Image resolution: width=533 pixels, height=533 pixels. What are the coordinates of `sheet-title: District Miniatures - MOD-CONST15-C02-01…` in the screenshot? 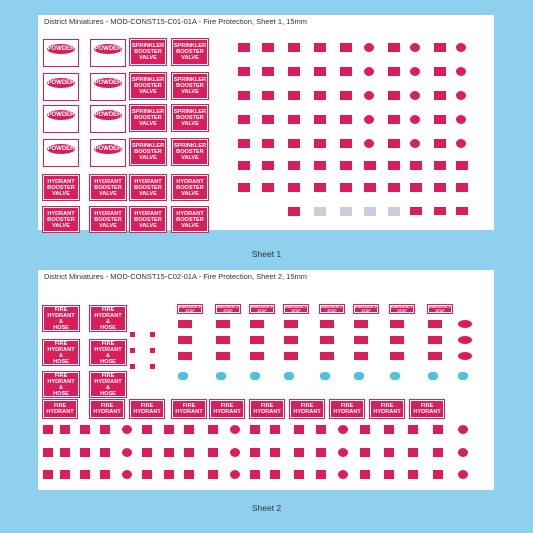 It's located at (175, 276).